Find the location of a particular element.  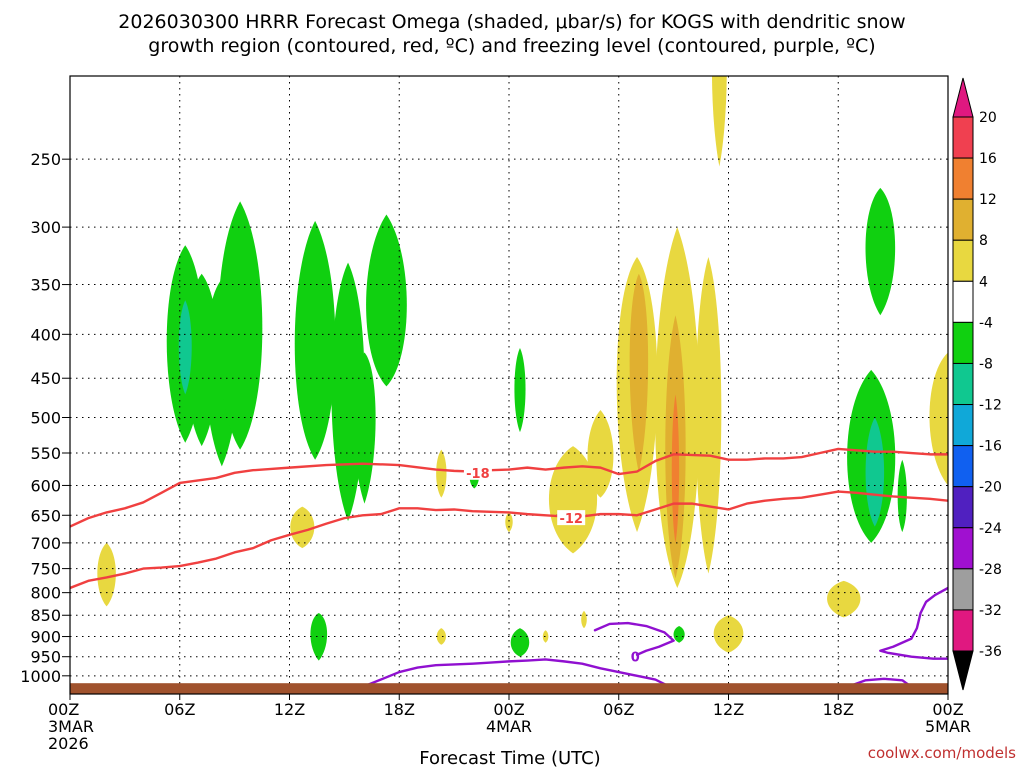

x-tick-label-0-2: 2026 is located at coordinates (68, 743).